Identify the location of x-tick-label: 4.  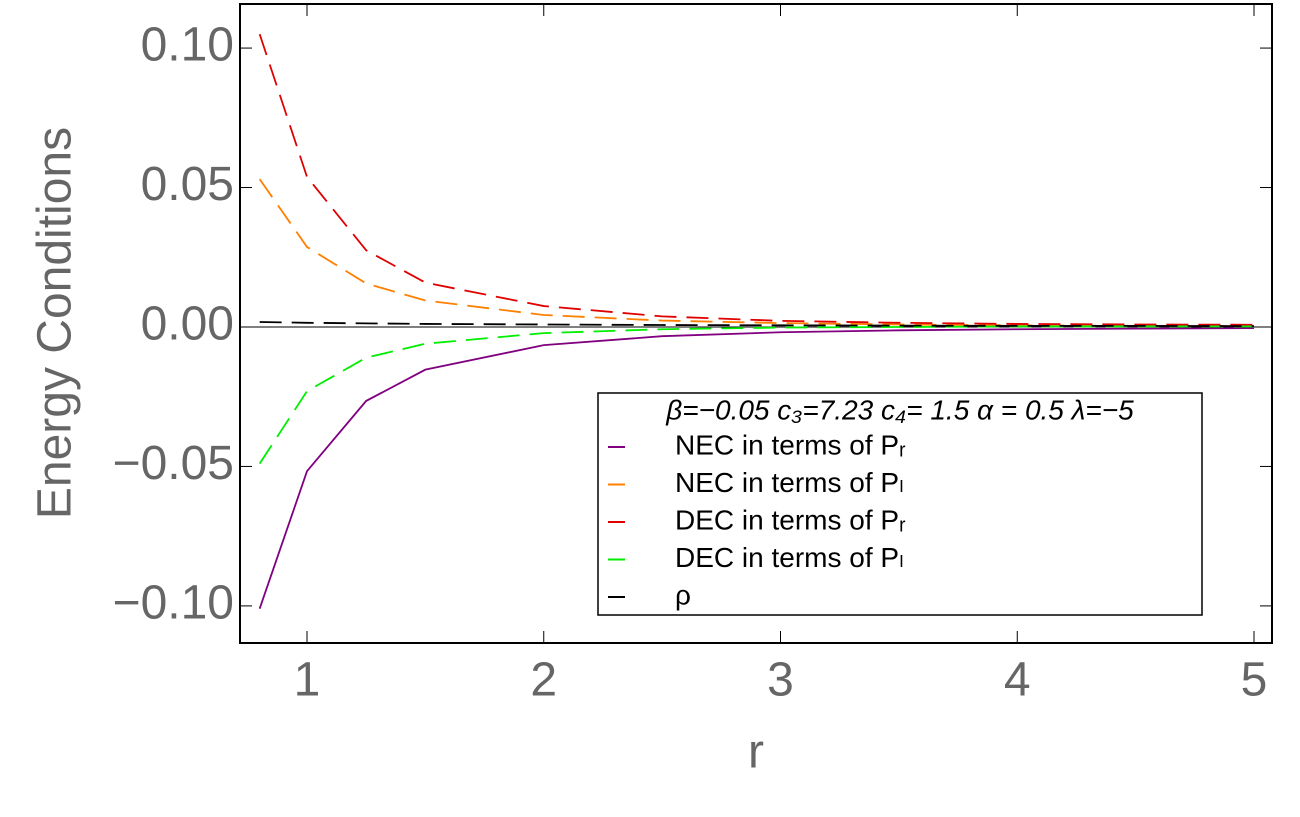
(1017, 680).